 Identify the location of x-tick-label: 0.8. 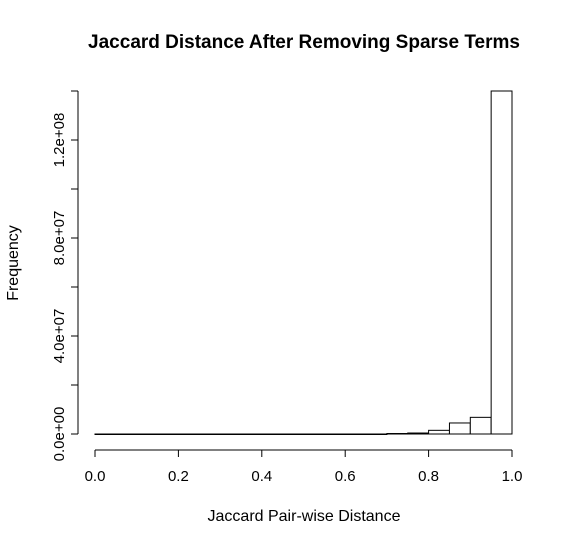
(428, 476).